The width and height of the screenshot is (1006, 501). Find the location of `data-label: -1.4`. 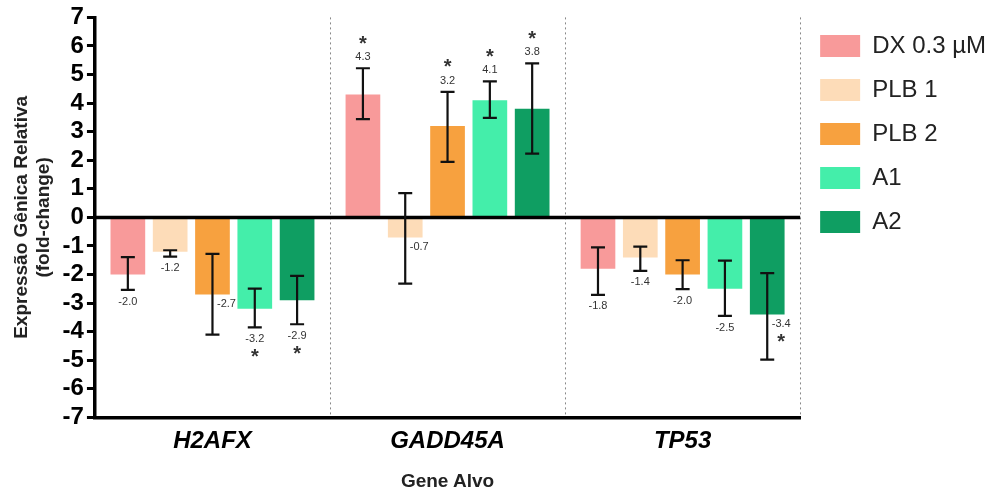

data-label: -1.4 is located at coordinates (640, 281).